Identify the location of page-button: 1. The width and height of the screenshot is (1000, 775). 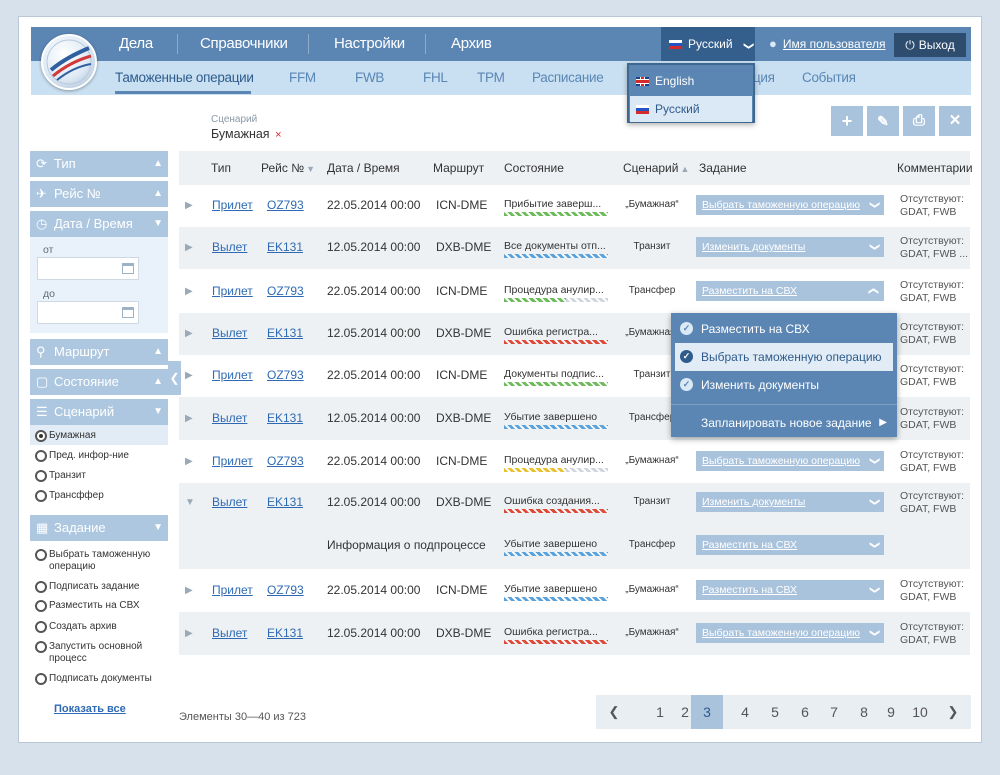
(660, 712).